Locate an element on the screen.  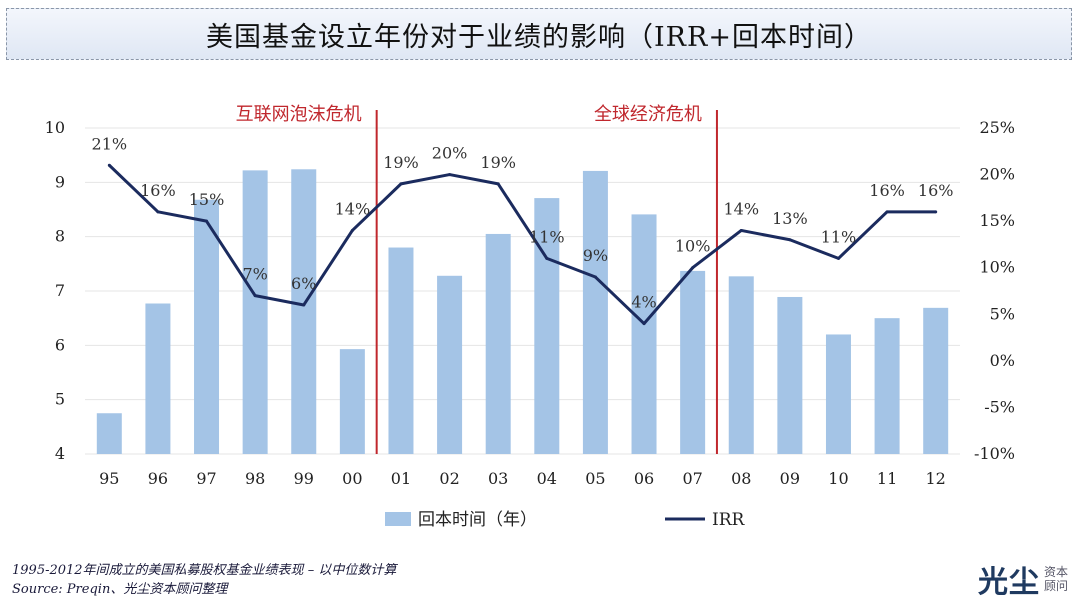
page-title: 美国基金设立年份对于业绩的影响（IRR+回本时间） is located at coordinates (539, 37).